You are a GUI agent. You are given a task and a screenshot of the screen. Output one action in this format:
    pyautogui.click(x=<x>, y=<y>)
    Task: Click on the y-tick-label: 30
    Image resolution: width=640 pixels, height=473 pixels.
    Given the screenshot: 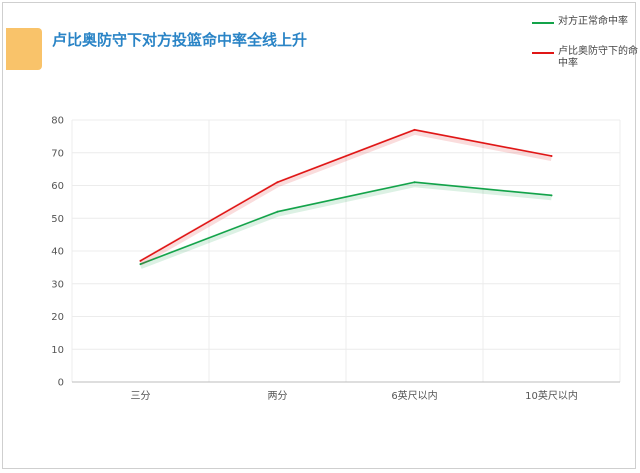 What is the action you would take?
    pyautogui.click(x=57, y=284)
    